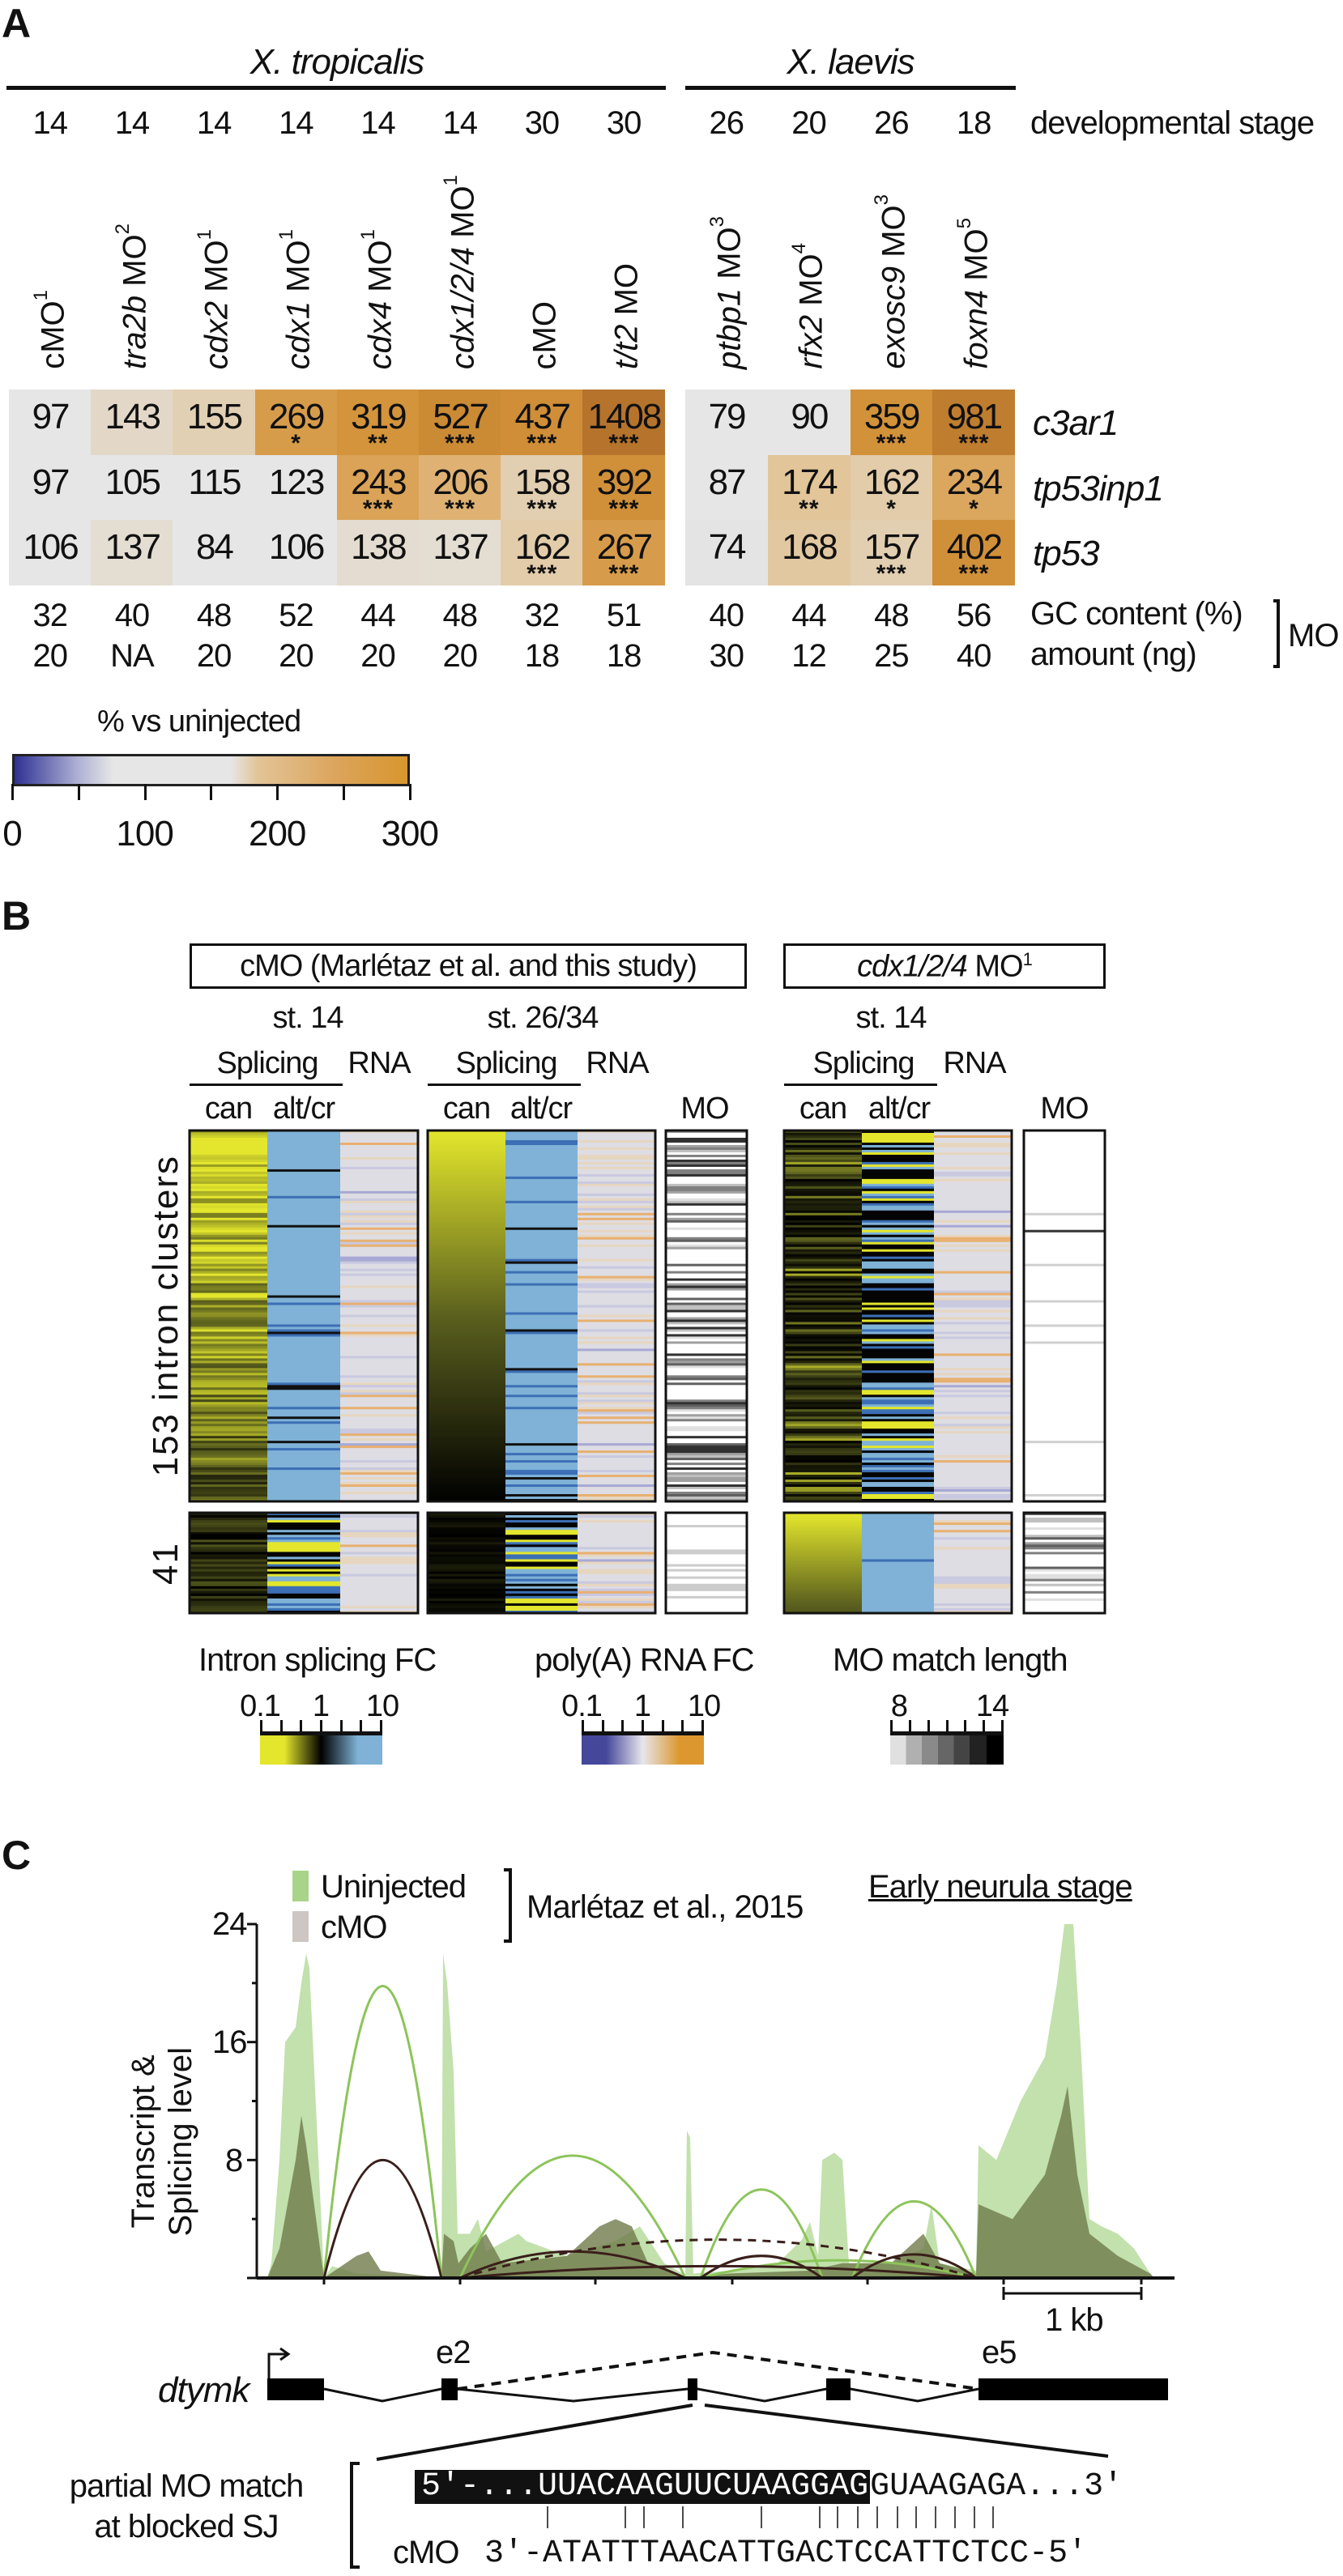  Describe the element at coordinates (808, 123) in the screenshot. I see `stage-value: 20` at that location.